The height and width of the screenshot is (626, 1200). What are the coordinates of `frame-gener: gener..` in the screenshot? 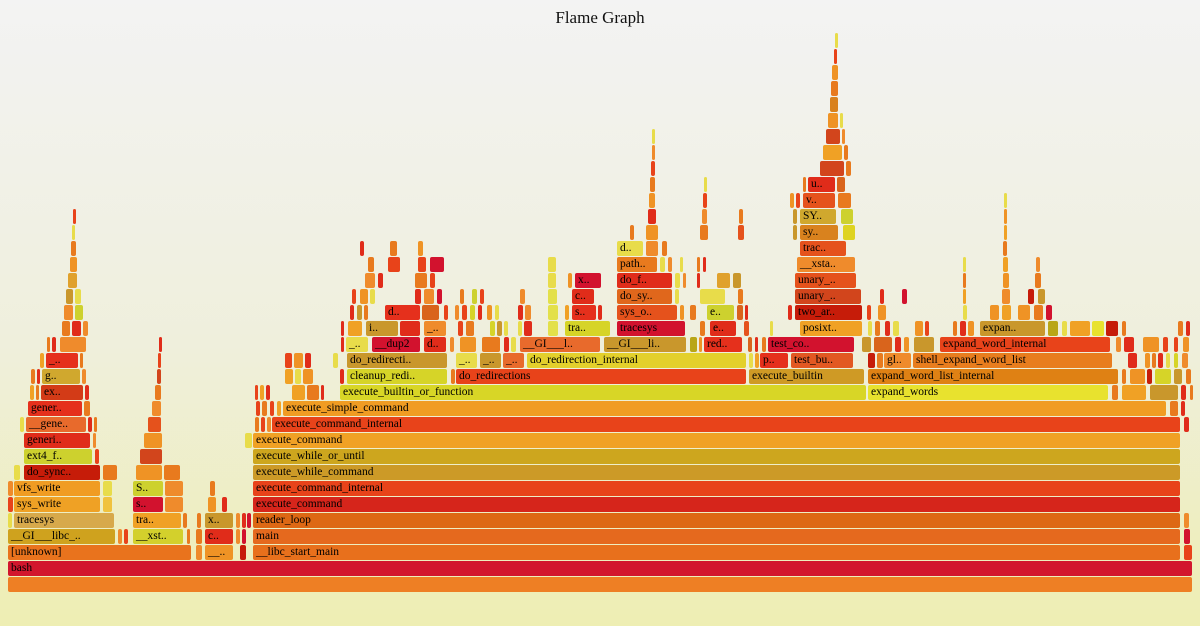 It's located at (55, 408).